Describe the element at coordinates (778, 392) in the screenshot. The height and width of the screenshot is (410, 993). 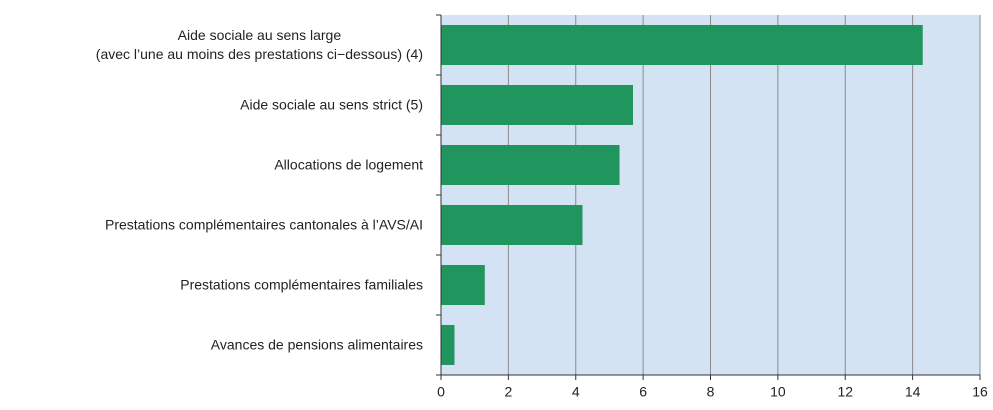
I see `x-tick-label: 10` at that location.